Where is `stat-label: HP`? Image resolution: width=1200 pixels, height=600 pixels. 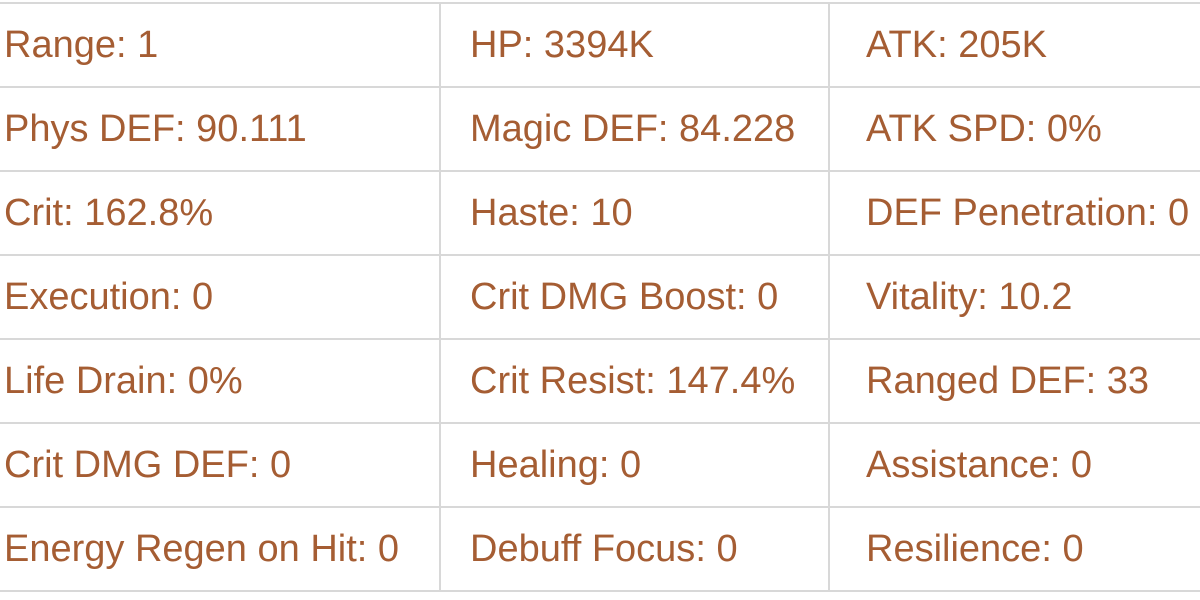
stat-label: HP is located at coordinates (496, 44).